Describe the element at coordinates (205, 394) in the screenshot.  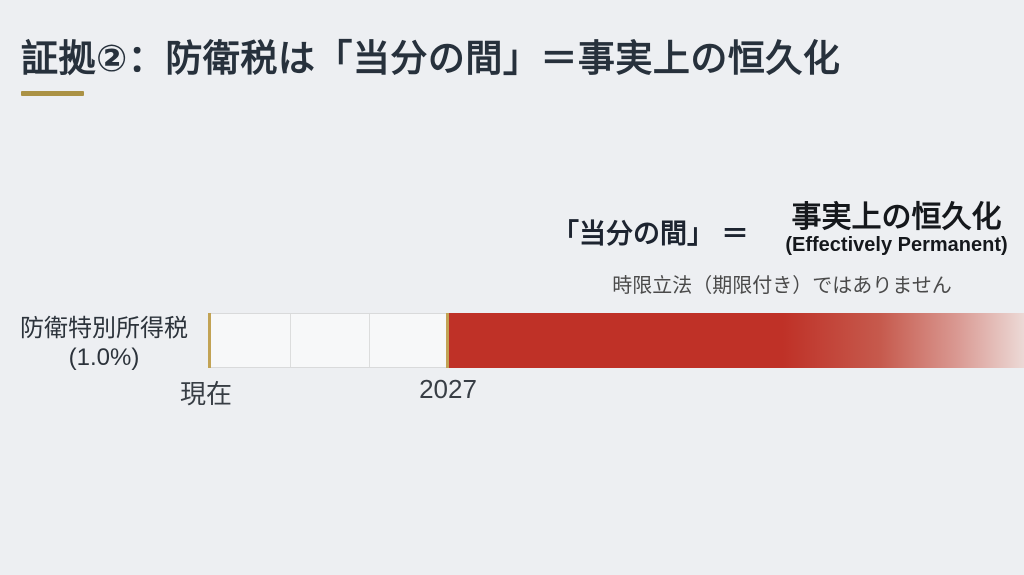
I see `tick-label-now: 現在` at that location.